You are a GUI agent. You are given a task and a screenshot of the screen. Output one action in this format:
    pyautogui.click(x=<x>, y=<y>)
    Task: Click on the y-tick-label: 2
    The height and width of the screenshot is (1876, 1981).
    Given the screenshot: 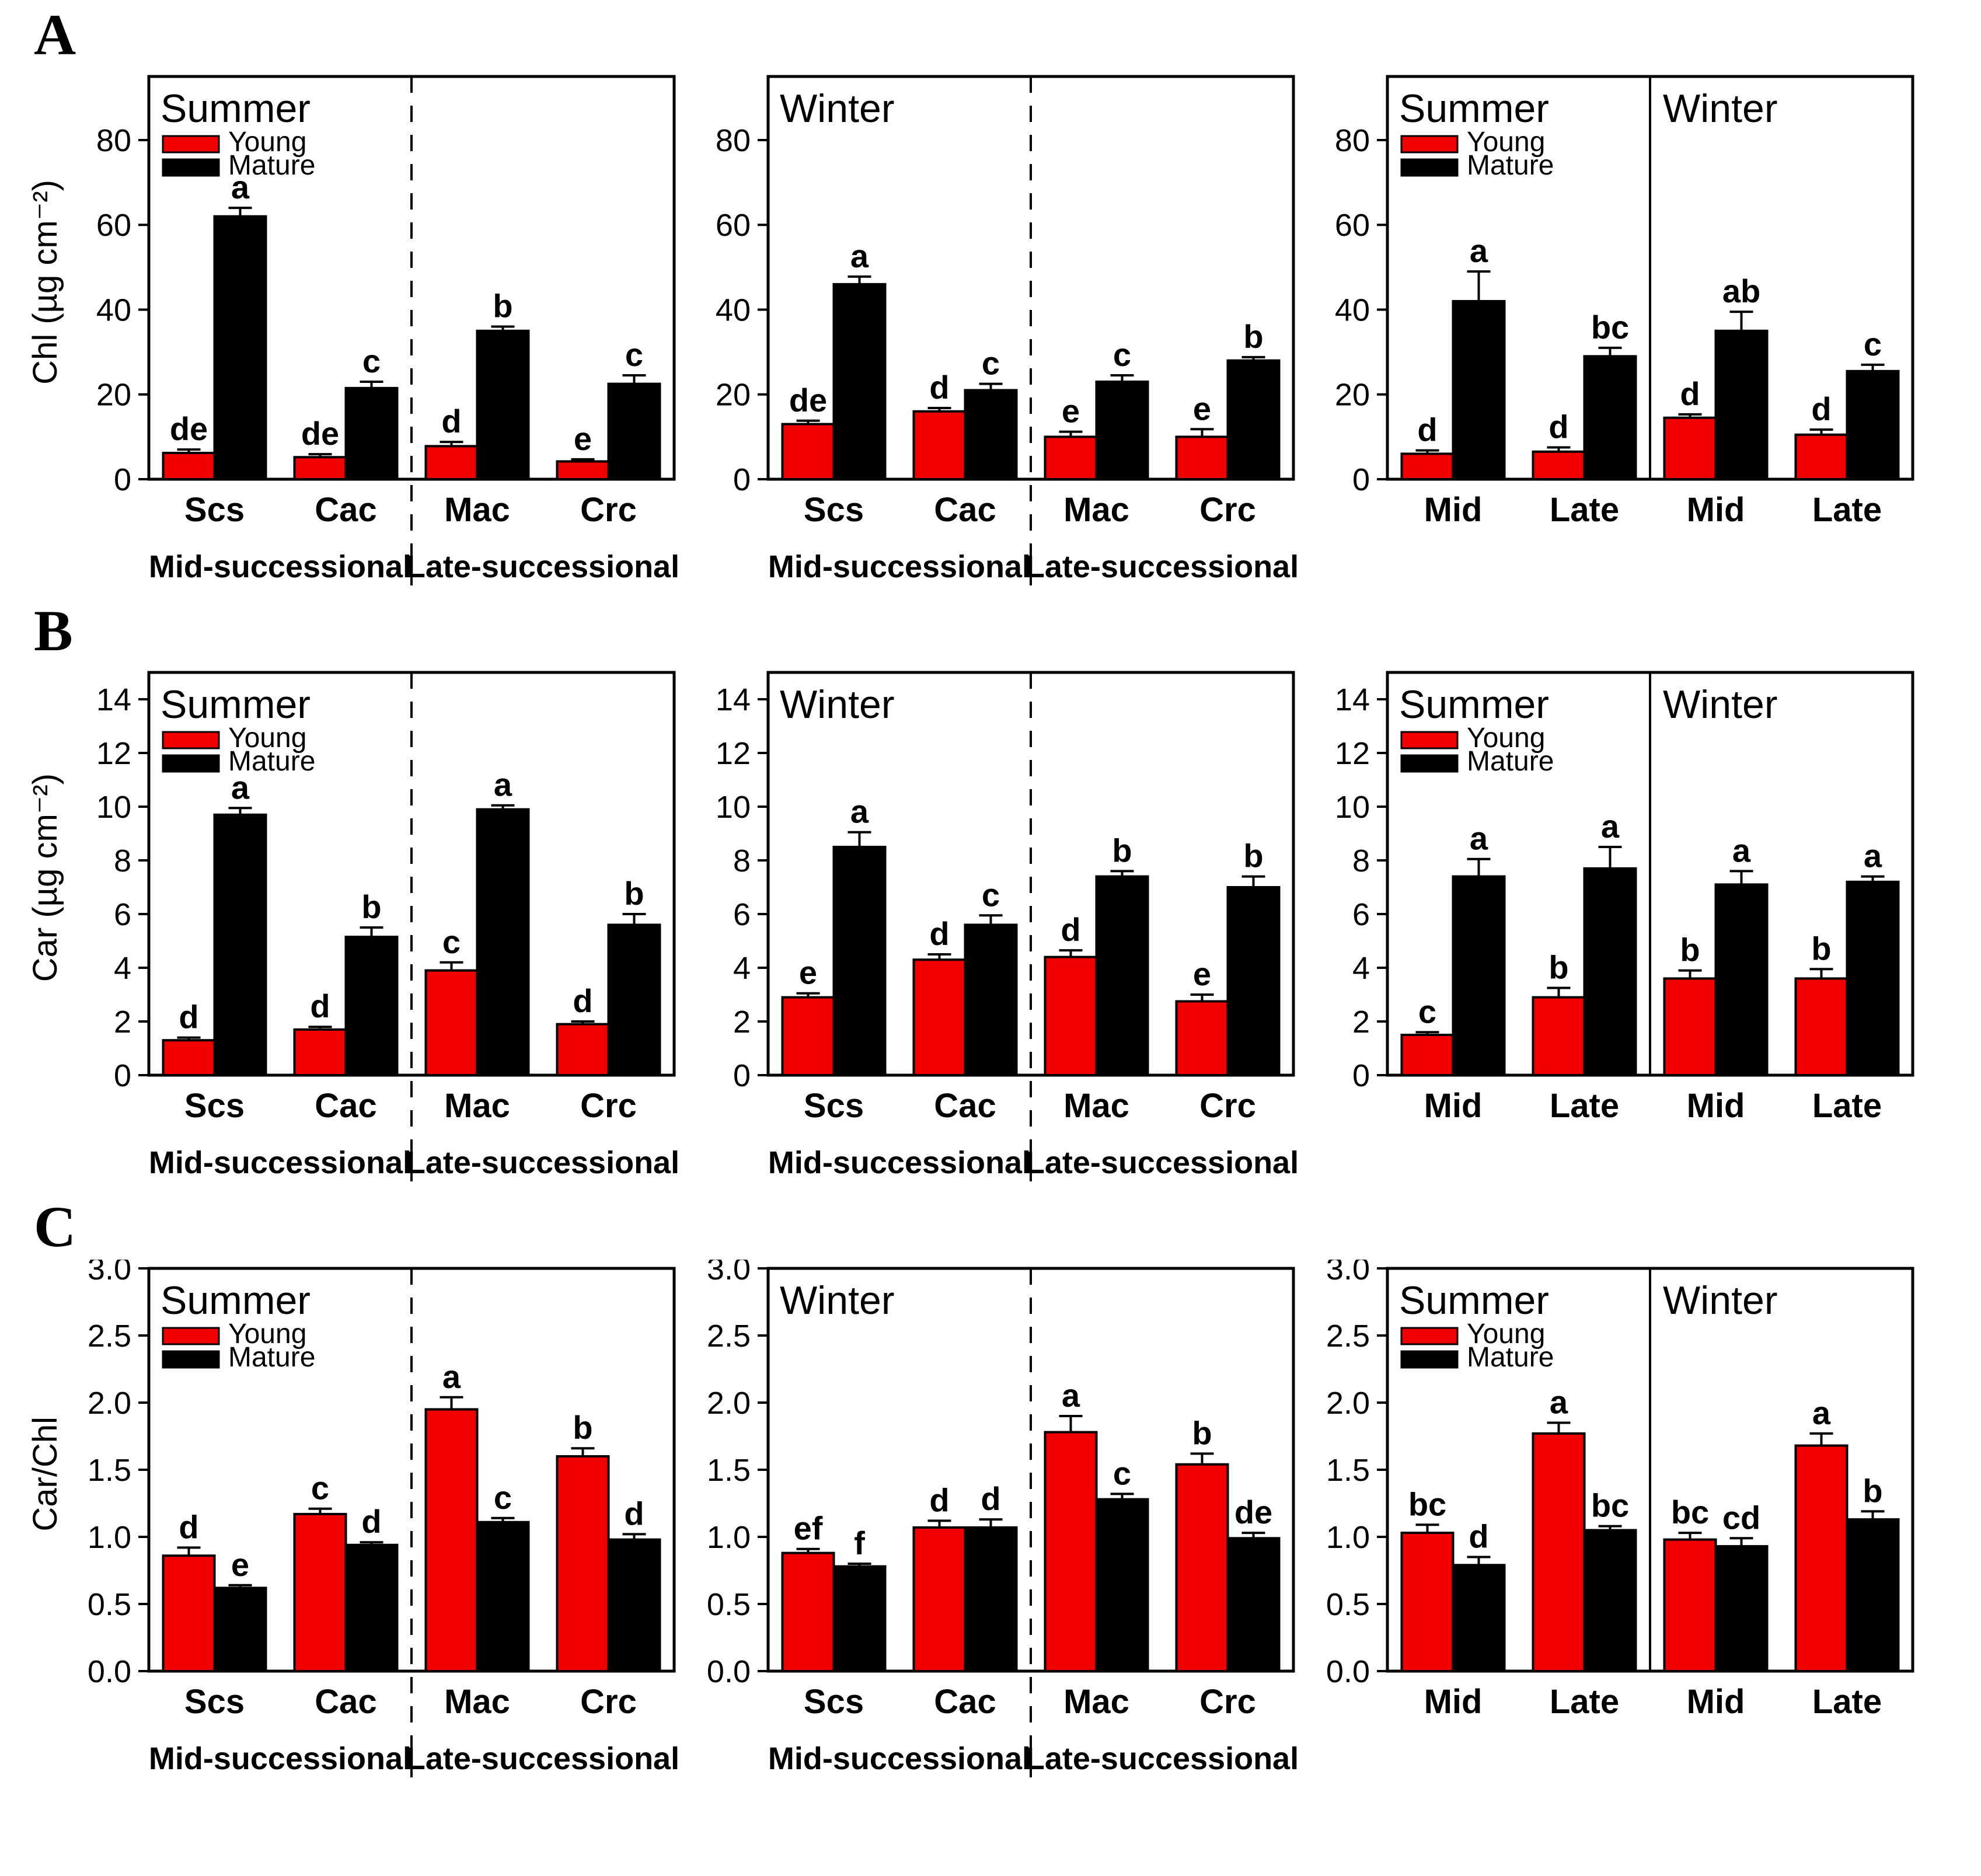 What is the action you would take?
    pyautogui.click(x=123, y=1023)
    